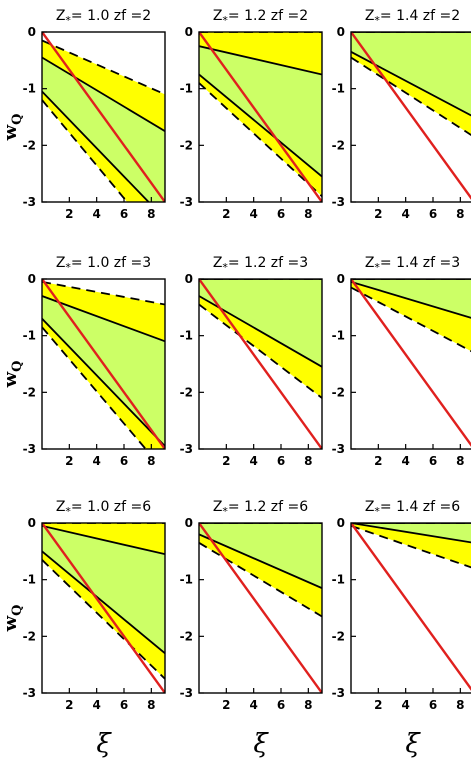  I want to click on panel-1-left-inner-upper-line, so click(103, 94).